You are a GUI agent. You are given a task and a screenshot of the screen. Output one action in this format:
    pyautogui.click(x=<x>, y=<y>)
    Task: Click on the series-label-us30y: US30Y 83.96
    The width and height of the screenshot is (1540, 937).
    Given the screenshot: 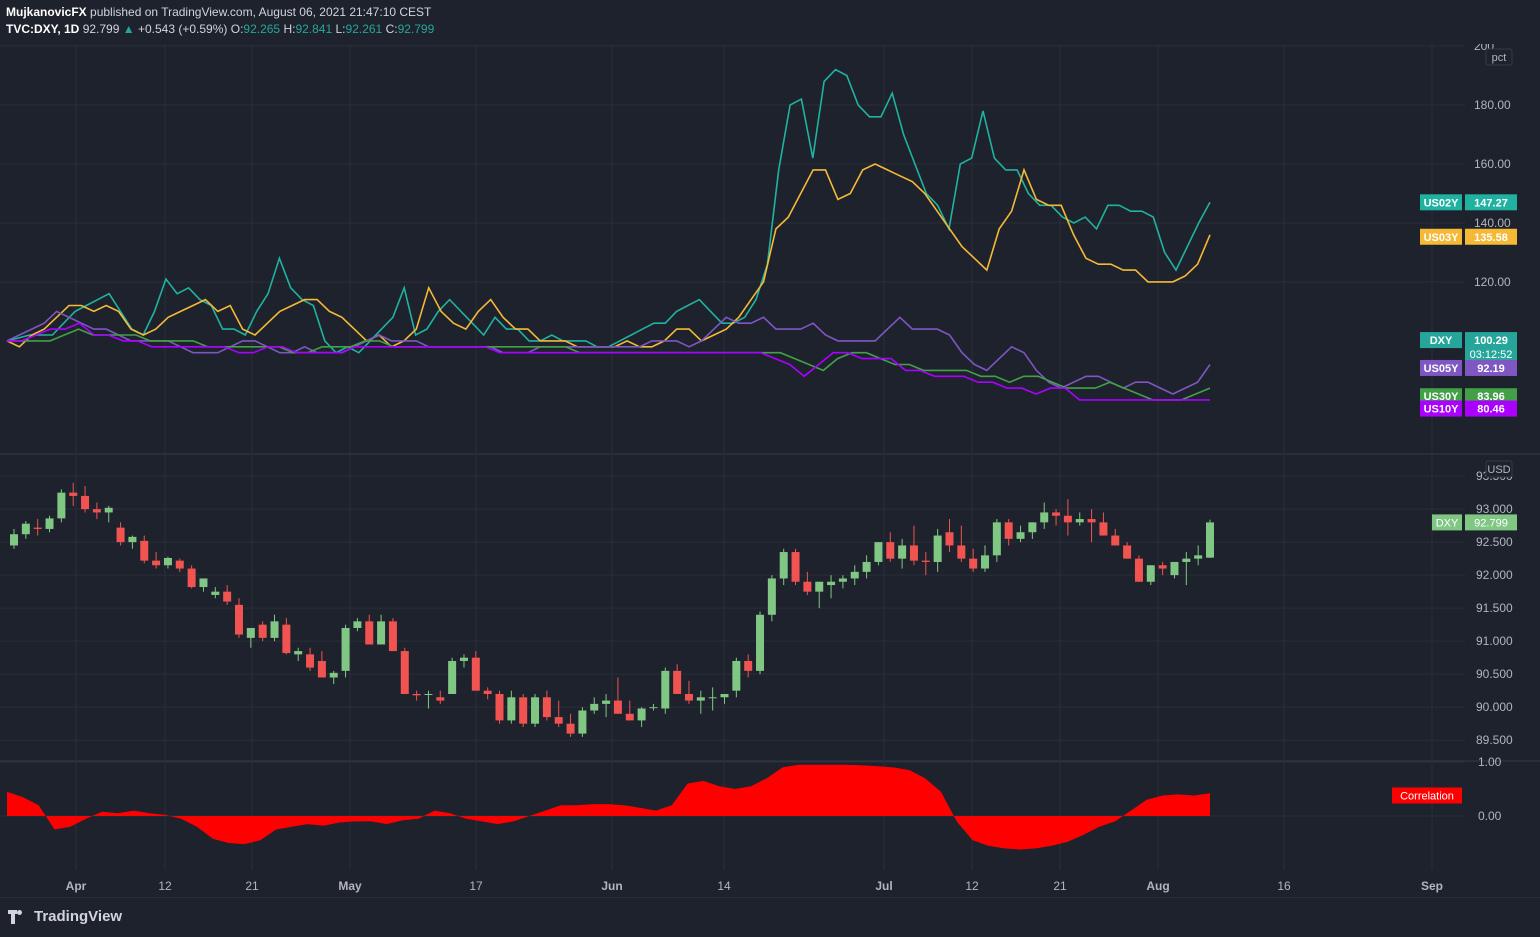 What is the action you would take?
    pyautogui.click(x=1468, y=396)
    